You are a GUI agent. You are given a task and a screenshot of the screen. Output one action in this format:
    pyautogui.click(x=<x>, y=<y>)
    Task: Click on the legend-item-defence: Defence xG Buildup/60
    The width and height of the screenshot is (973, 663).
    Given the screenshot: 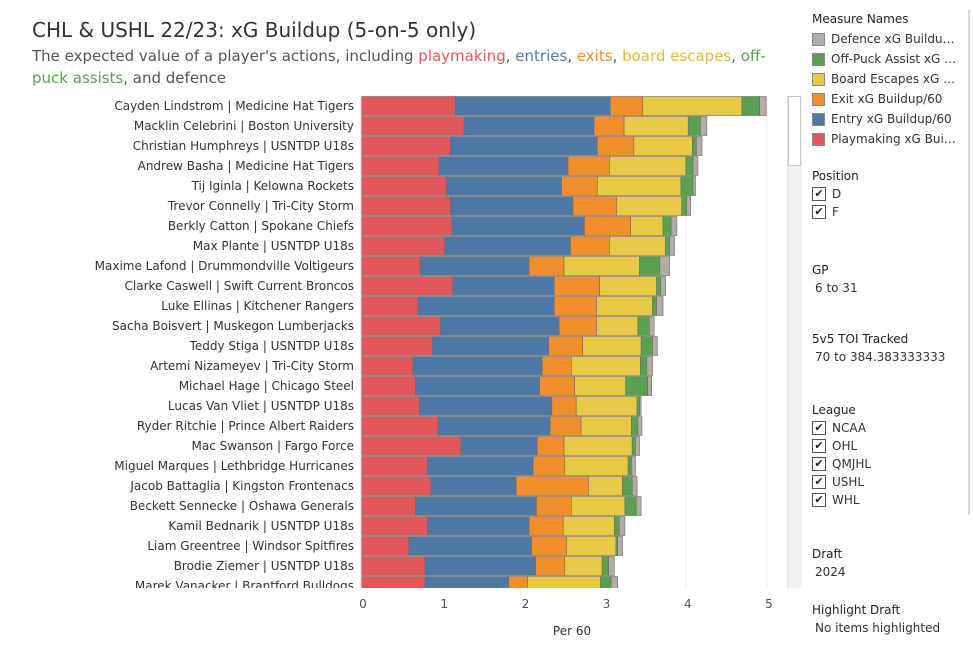 What is the action you would take?
    pyautogui.click(x=885, y=39)
    